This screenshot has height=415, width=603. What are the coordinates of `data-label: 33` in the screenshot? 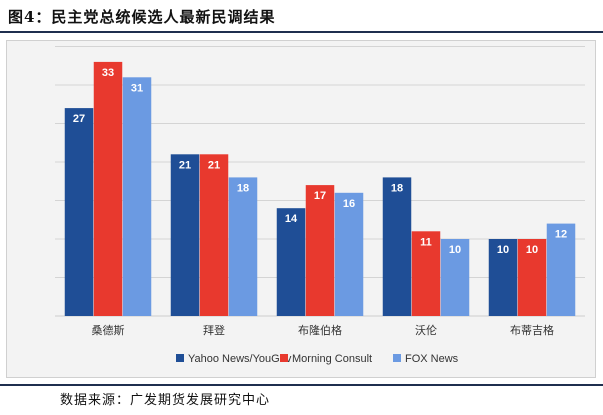 It's located at (108, 73).